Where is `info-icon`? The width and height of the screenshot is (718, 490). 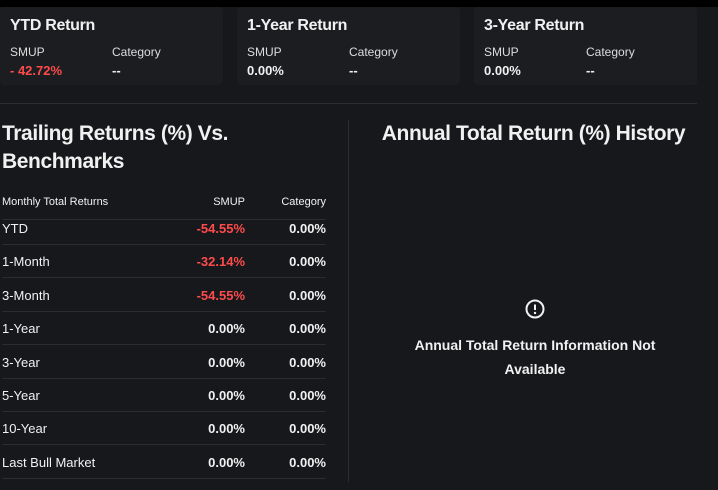
info-icon is located at coordinates (535, 309).